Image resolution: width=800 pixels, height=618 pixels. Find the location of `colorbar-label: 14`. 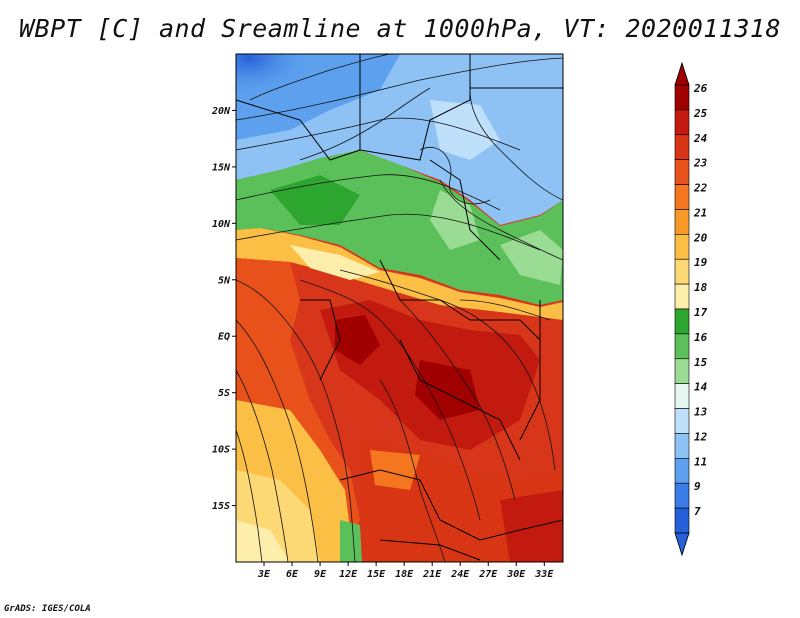

colorbar-label: 14 is located at coordinates (701, 387).